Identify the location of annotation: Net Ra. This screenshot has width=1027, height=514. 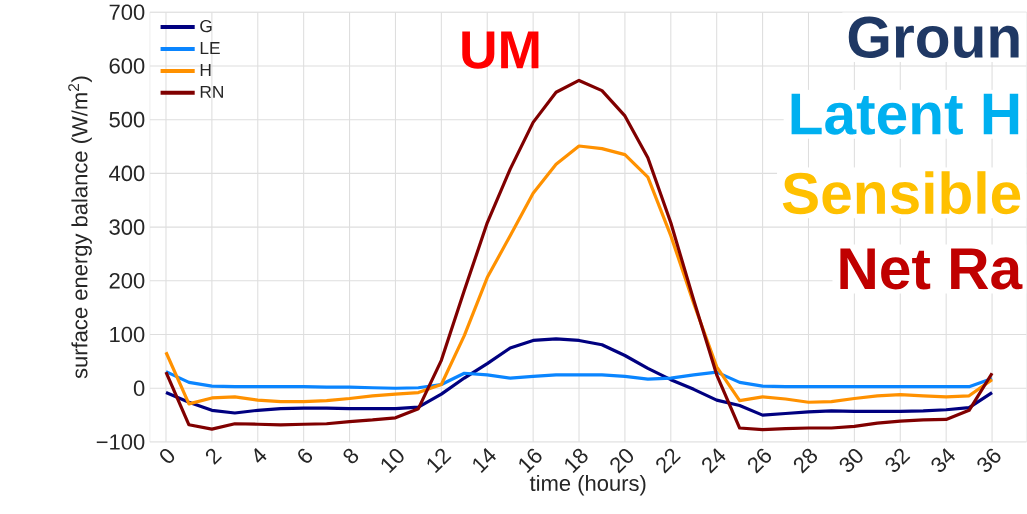
(931, 269).